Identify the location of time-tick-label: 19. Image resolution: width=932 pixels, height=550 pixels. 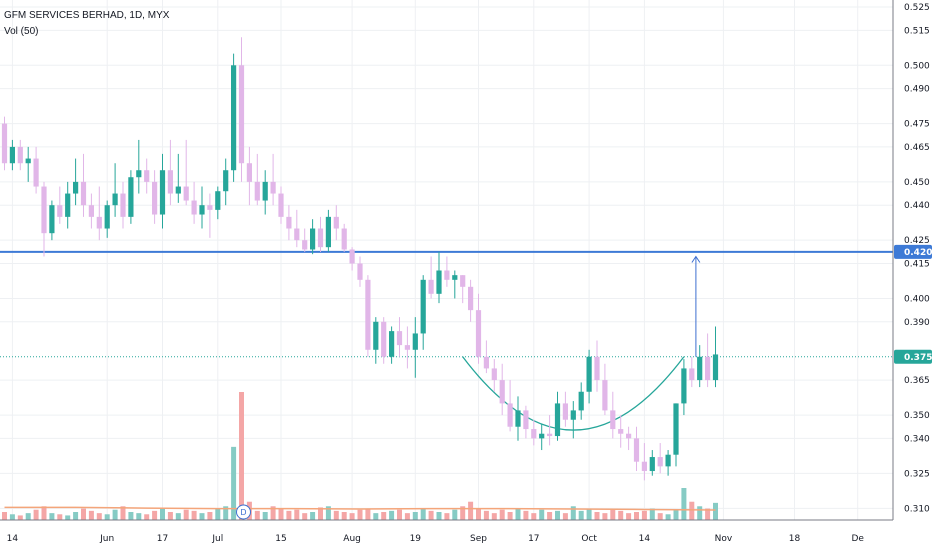
(416, 539).